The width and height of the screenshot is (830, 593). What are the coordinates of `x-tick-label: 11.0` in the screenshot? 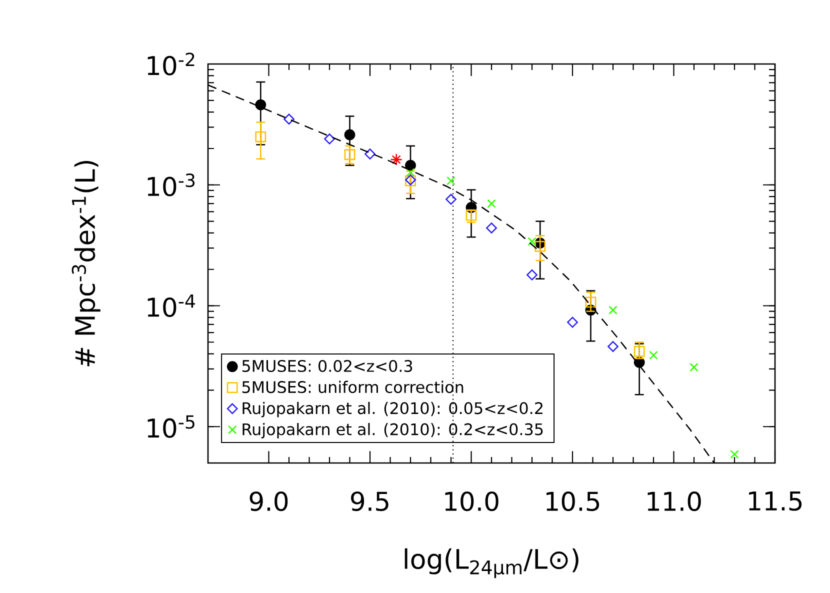 It's located at (674, 502).